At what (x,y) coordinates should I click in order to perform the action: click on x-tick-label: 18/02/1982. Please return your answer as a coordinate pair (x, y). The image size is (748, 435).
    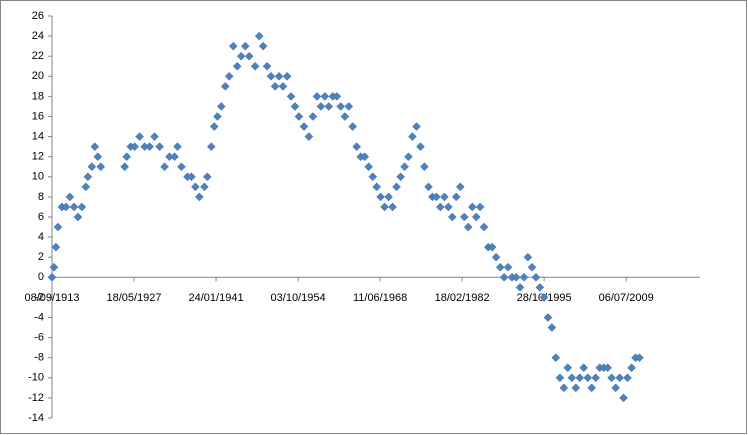
    Looking at the image, I should click on (462, 298).